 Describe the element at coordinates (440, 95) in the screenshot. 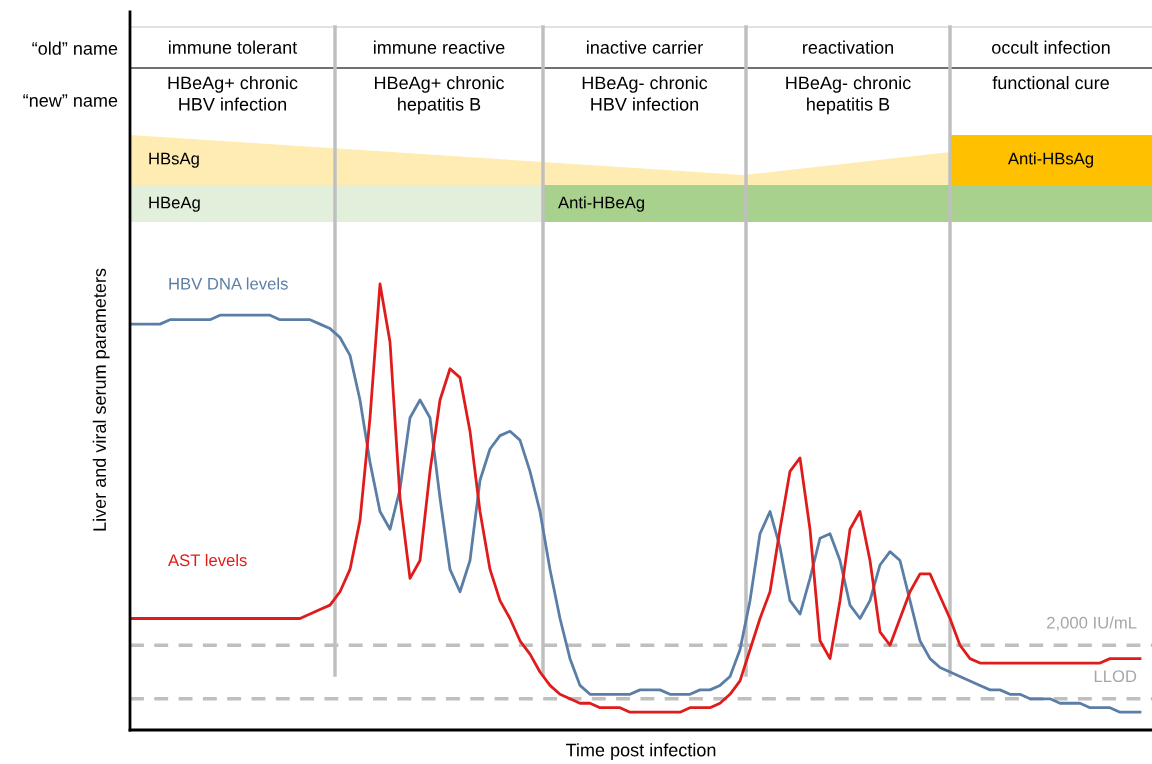

I see `text: HBeAg+ chronic hepatitis B` at that location.